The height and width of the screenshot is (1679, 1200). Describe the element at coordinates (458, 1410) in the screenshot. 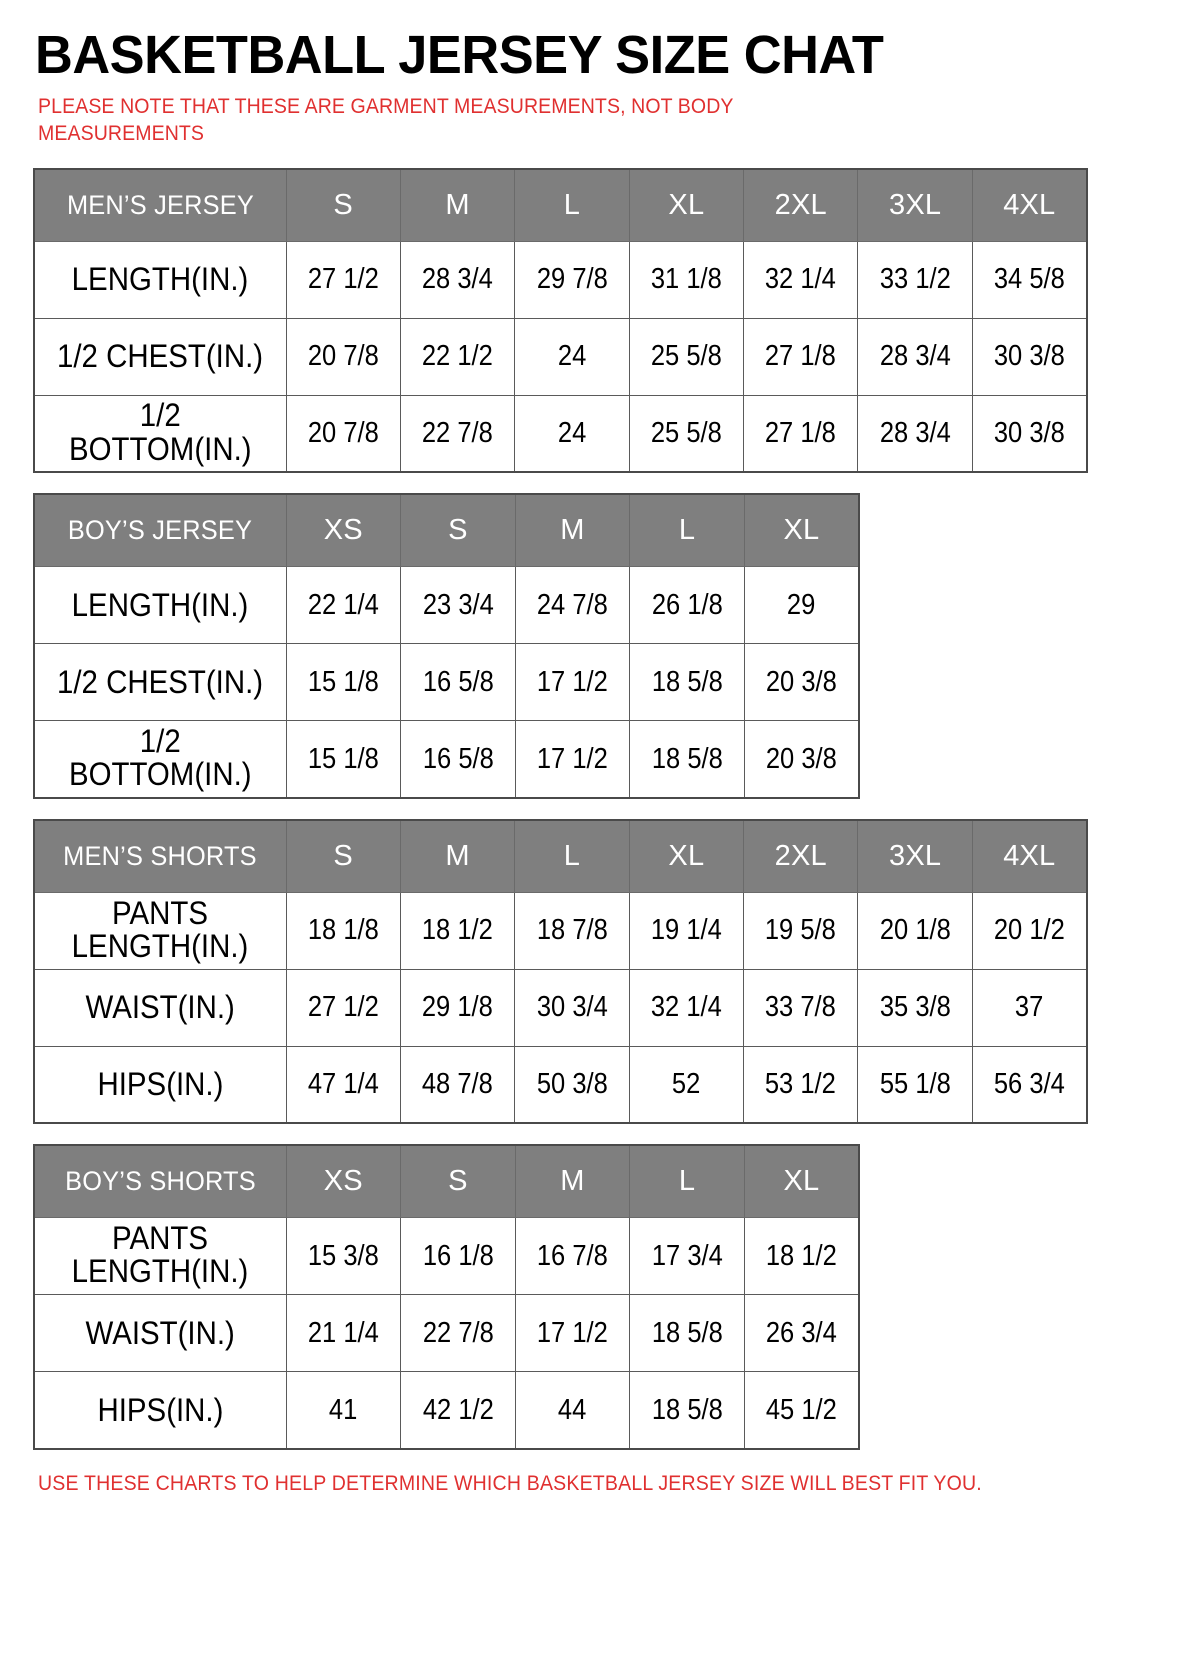

I see `measurement-cell: 42 1/2` at that location.